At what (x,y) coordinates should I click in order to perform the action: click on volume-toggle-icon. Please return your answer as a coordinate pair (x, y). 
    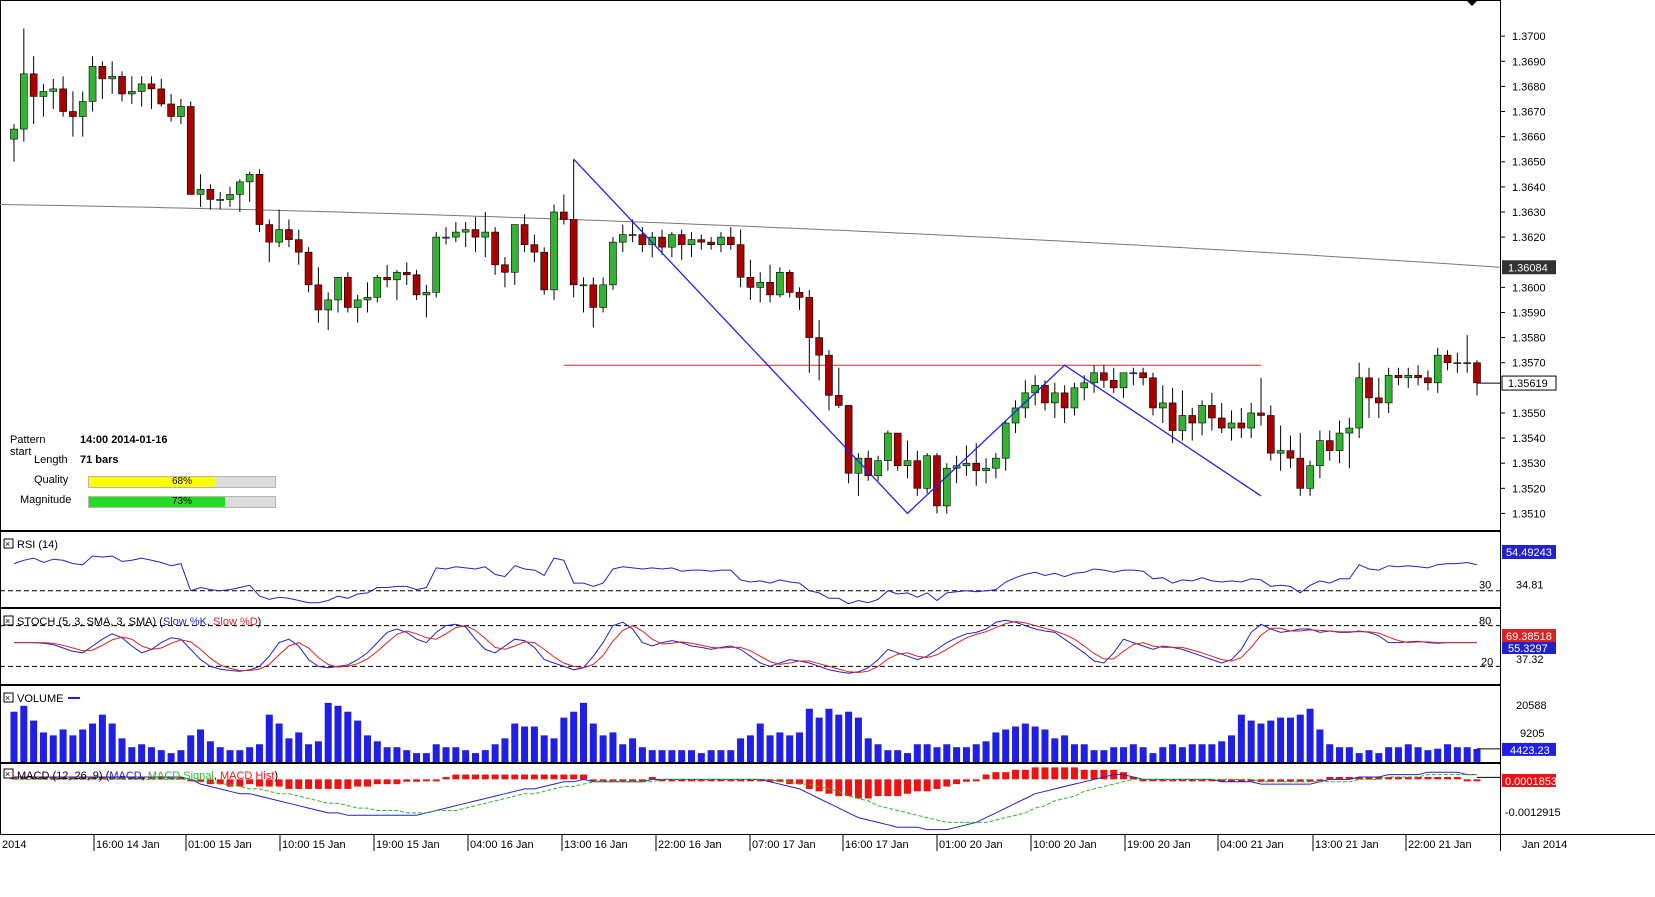
    Looking at the image, I should click on (8, 697).